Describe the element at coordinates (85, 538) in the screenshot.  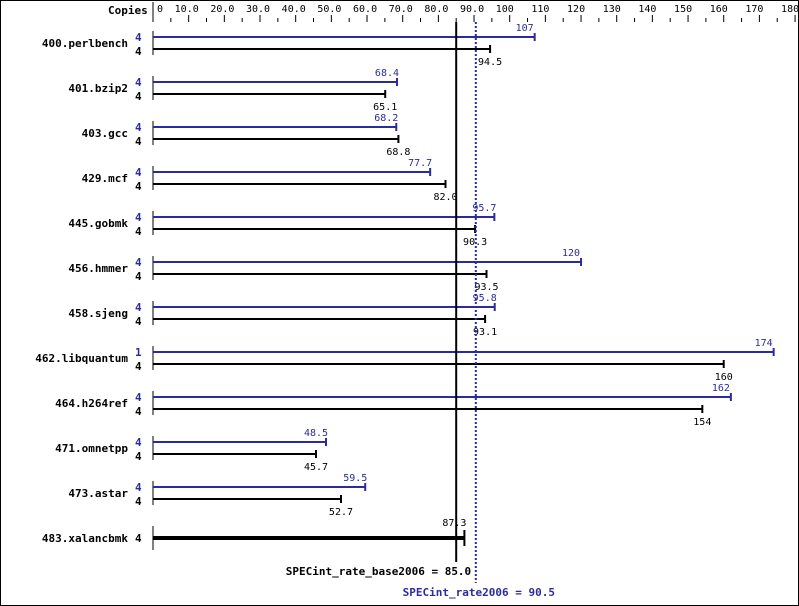
I see `benchmark-label: 483.xalancbmk` at that location.